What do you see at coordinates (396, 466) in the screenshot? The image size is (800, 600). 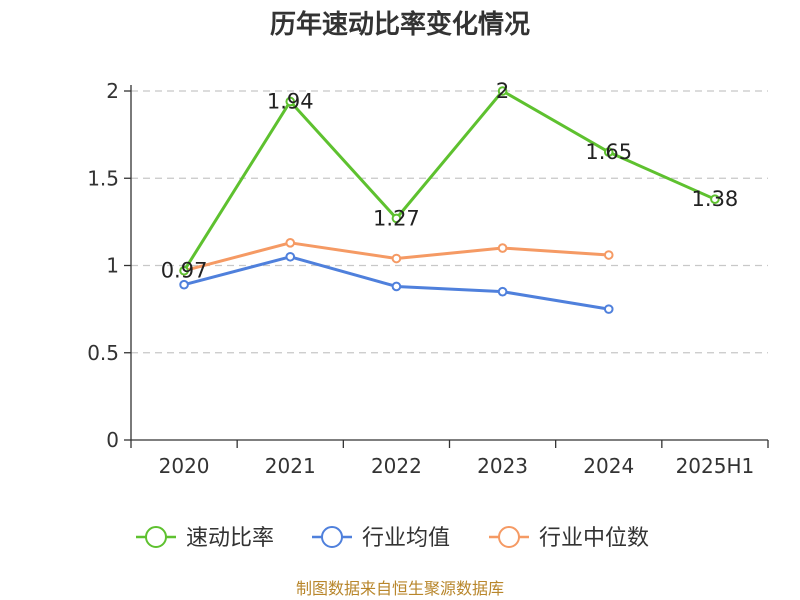 I see `x-tick-label: 2022` at bounding box center [396, 466].